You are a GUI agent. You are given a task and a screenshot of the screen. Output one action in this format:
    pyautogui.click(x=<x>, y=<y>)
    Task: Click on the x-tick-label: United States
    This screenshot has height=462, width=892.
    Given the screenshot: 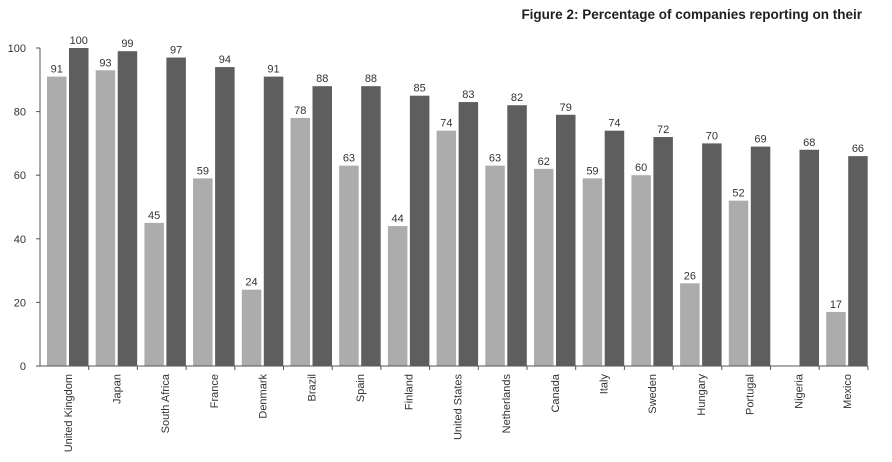 What is the action you would take?
    pyautogui.click(x=458, y=407)
    